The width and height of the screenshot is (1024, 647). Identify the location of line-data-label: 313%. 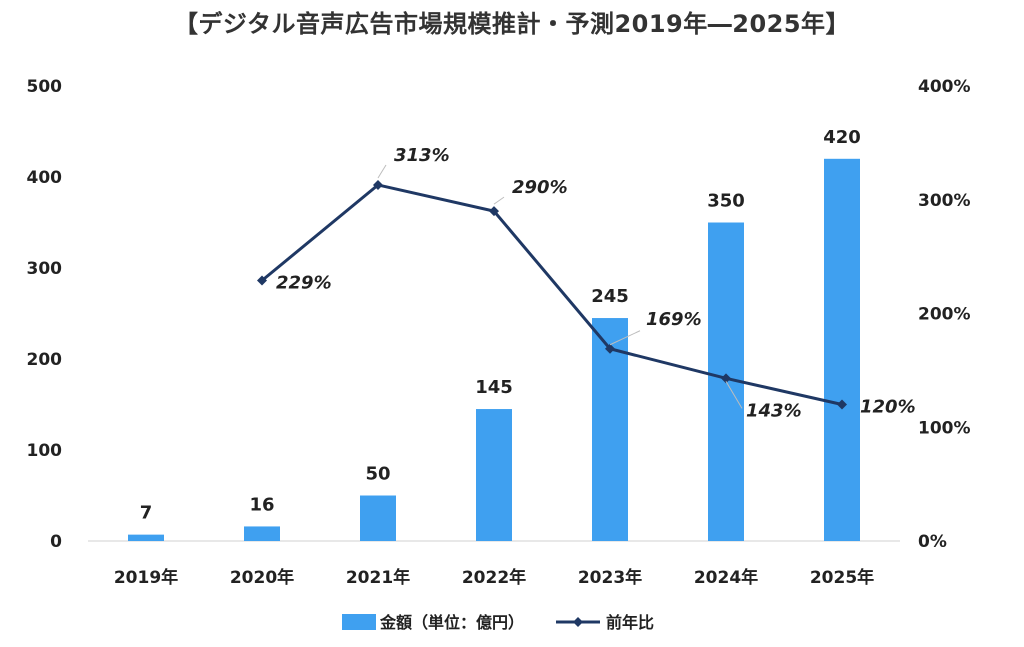
(422, 155).